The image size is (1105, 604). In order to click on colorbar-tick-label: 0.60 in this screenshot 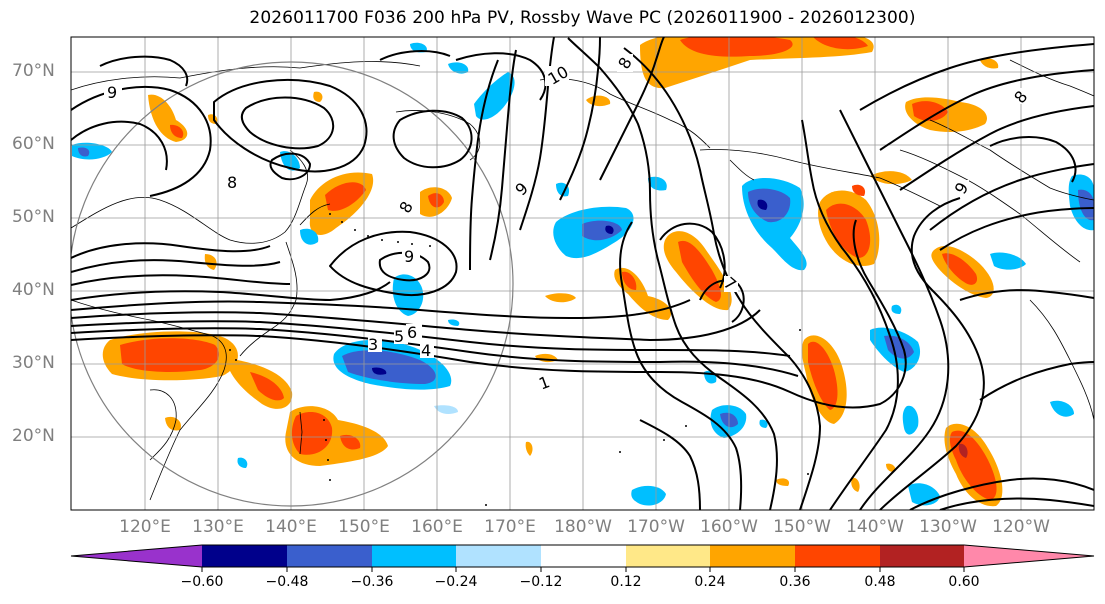, I will do `click(964, 582)`.